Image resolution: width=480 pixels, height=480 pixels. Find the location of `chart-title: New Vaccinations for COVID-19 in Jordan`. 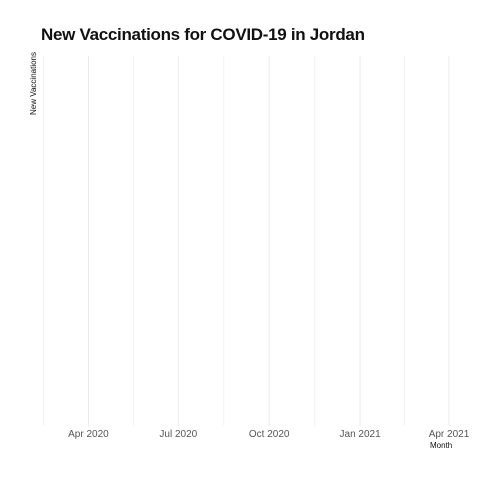

chart-title: New Vaccinations for COVID-19 in Jordan is located at coordinates (203, 34).